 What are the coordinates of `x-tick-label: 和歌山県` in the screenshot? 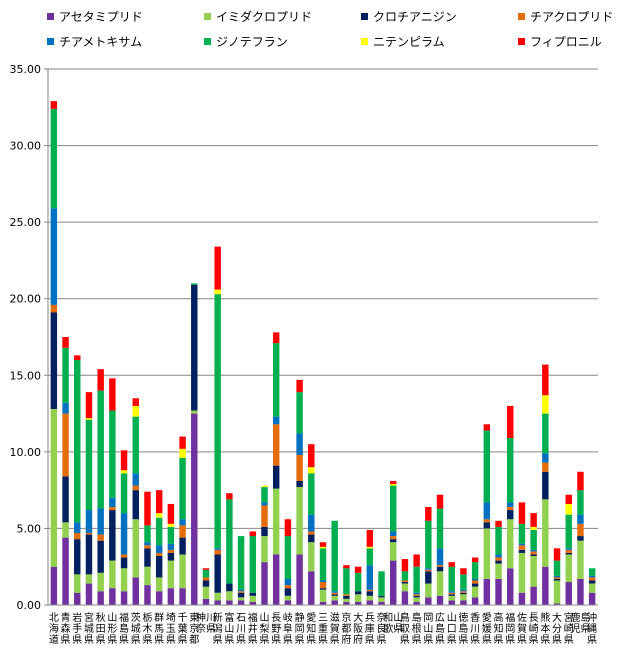 It's located at (393, 623).